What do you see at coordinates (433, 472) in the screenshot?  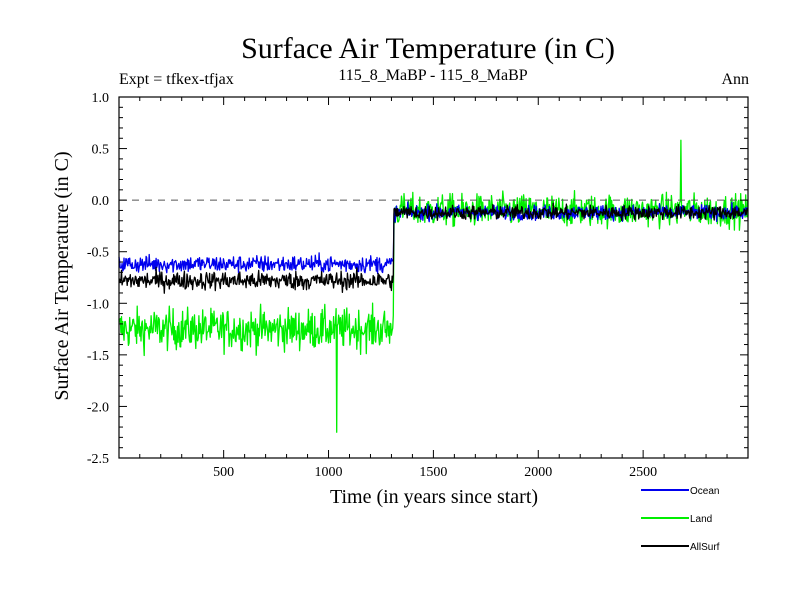 I see `x-tick-label: 1500` at bounding box center [433, 472].